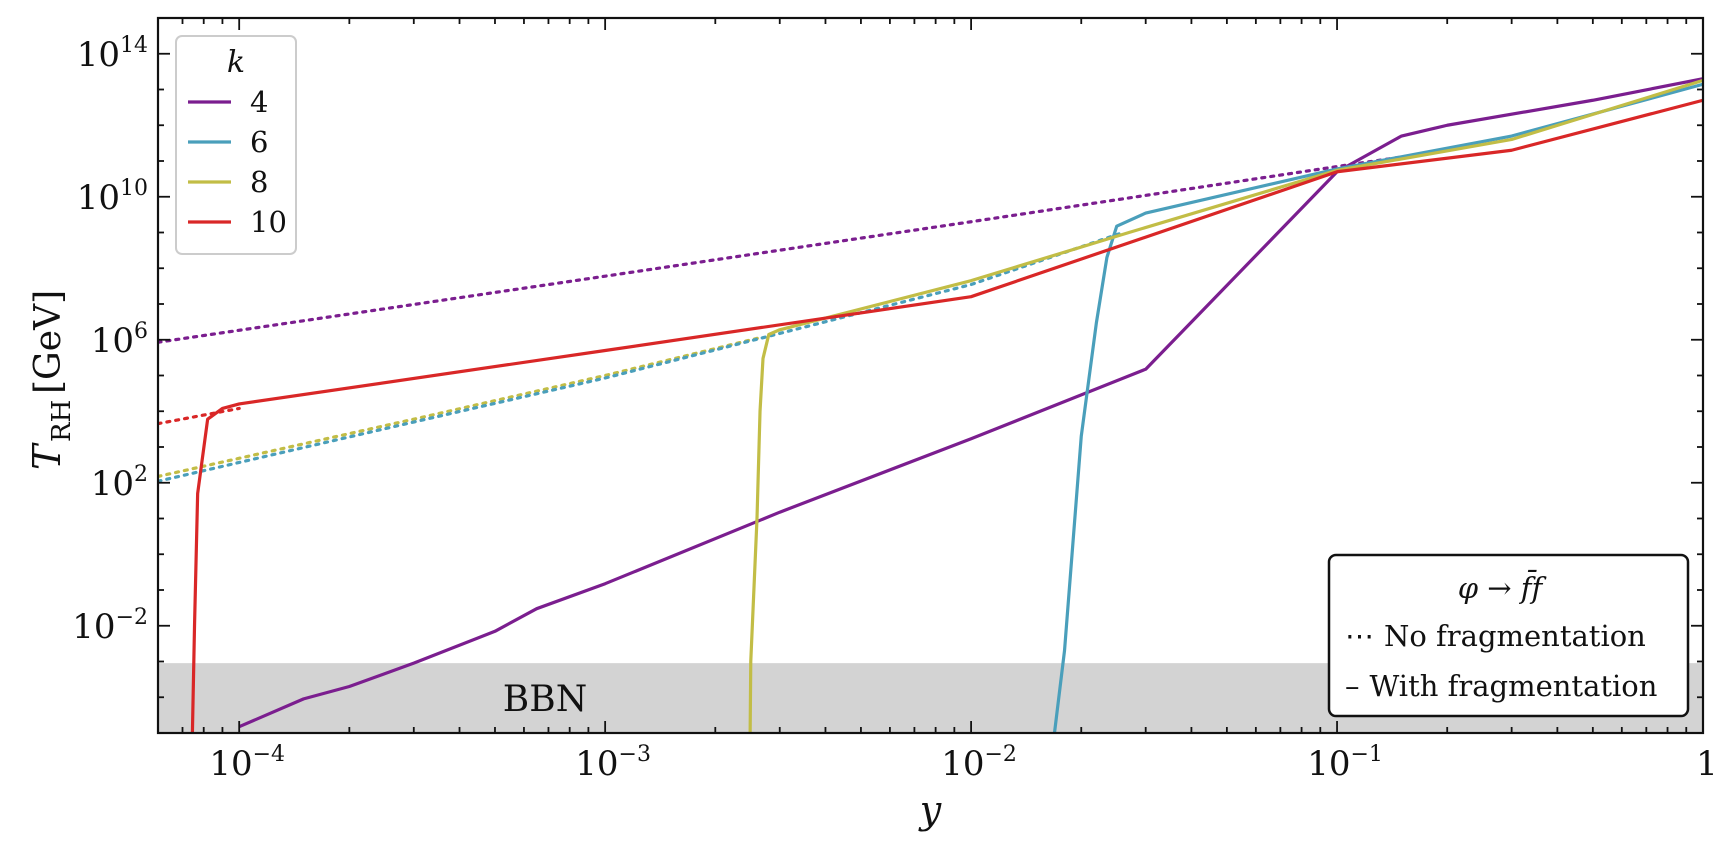  I want to click on legend-style-box, so click(1508, 635).